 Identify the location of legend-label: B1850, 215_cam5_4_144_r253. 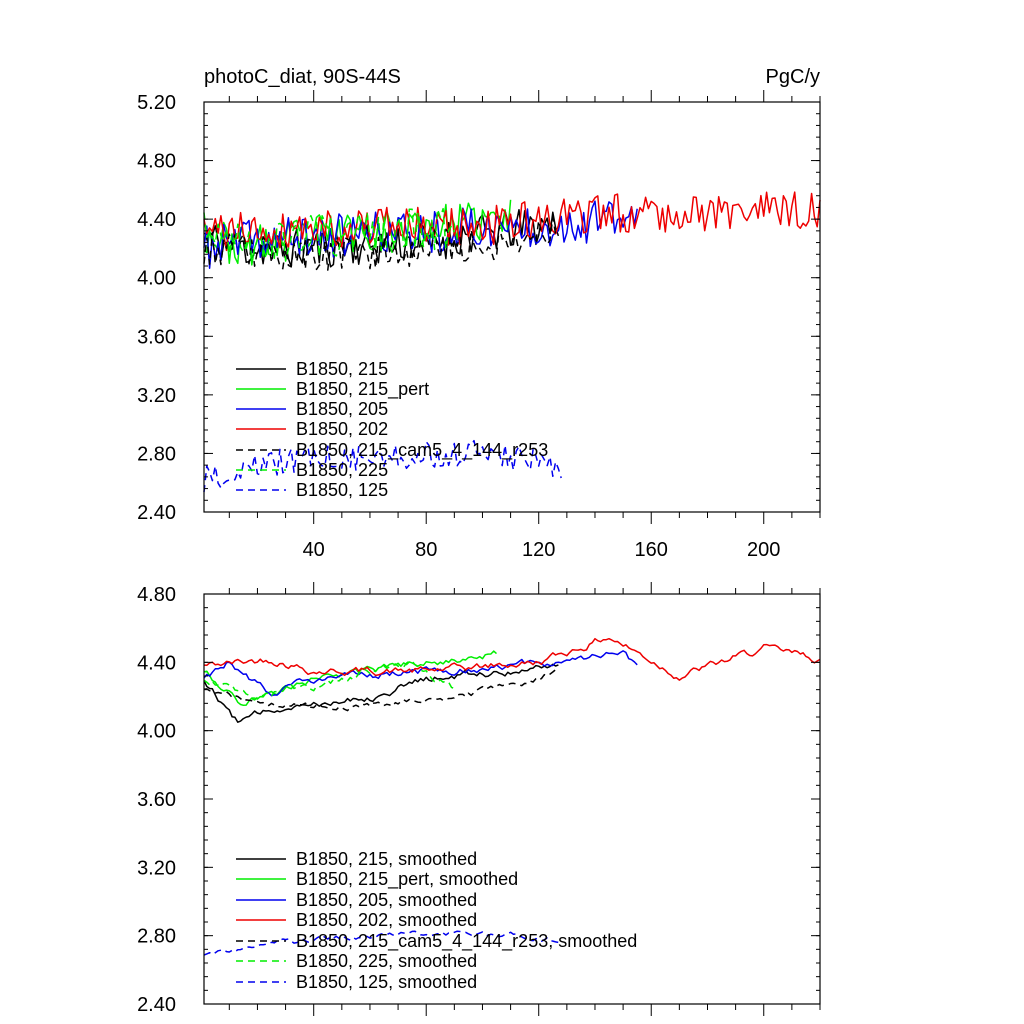
(422, 450).